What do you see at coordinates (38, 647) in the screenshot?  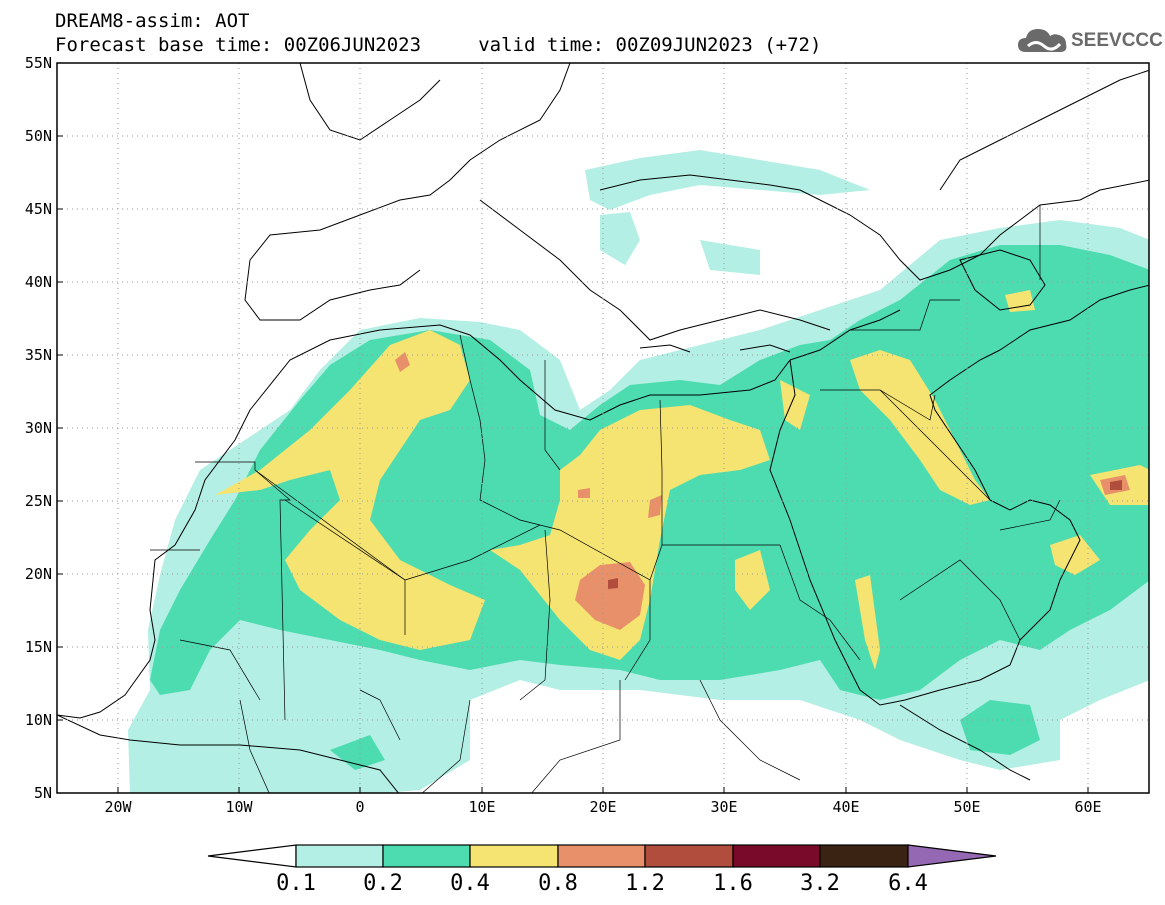 I see `lat-label: 15N` at bounding box center [38, 647].